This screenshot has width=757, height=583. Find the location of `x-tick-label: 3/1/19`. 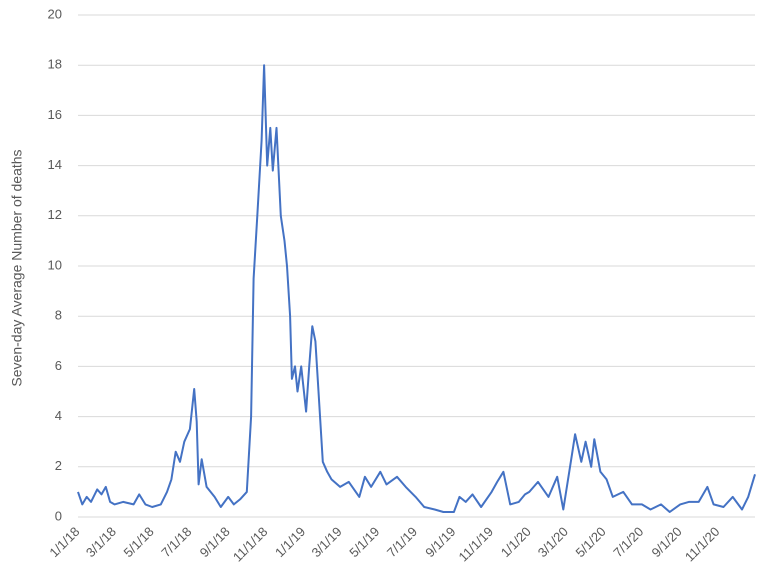

x-tick-label: 3/1/19 is located at coordinates (327, 542).